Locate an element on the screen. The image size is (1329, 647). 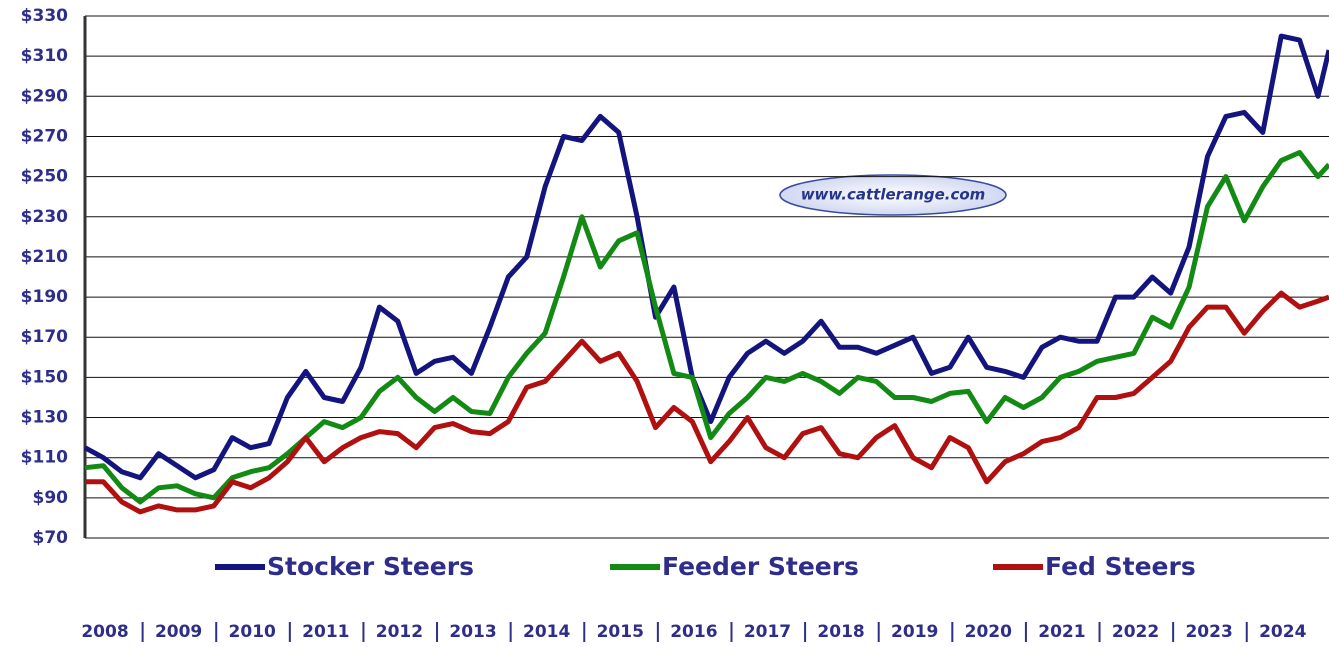
x-tick-label: 2010 is located at coordinates (252, 632).